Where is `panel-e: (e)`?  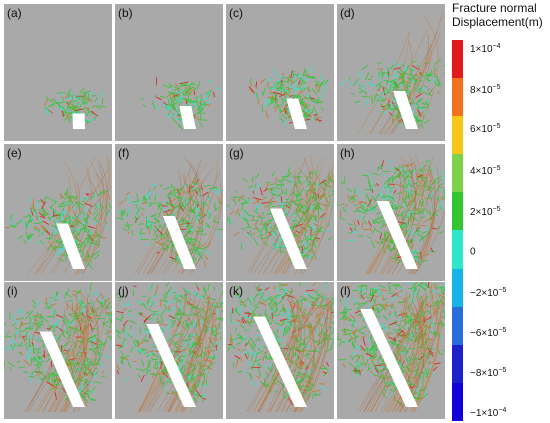
panel-e: (e) is located at coordinates (58, 212).